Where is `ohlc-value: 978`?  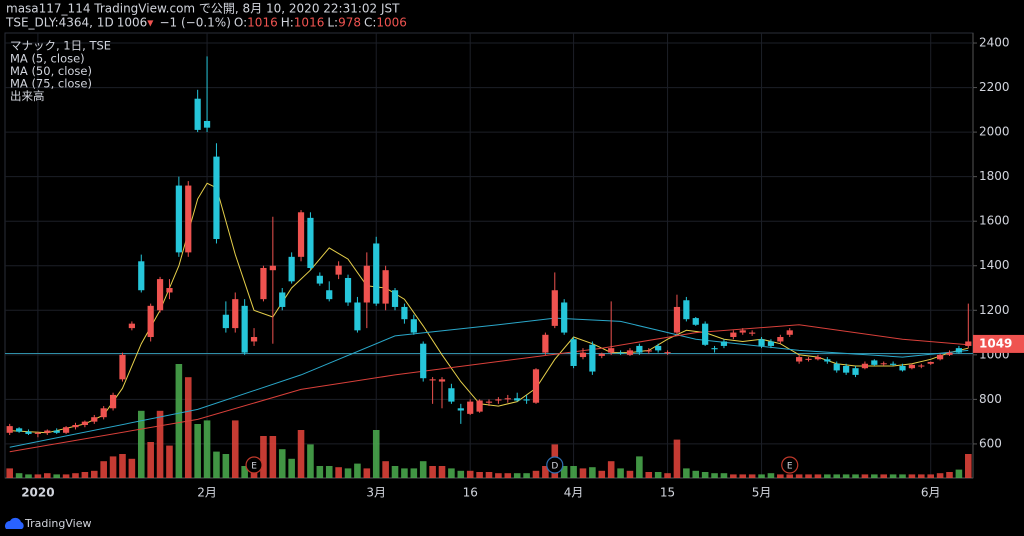 ohlc-value: 978 is located at coordinates (349, 23).